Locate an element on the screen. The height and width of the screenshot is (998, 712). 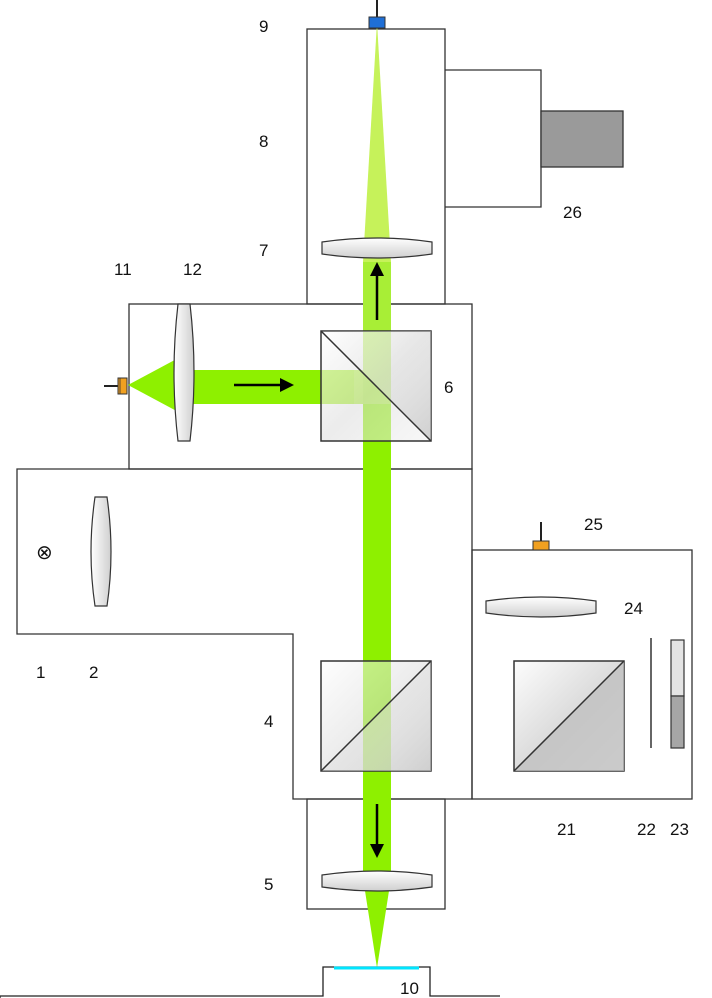
label-1: 1 is located at coordinates (40, 672).